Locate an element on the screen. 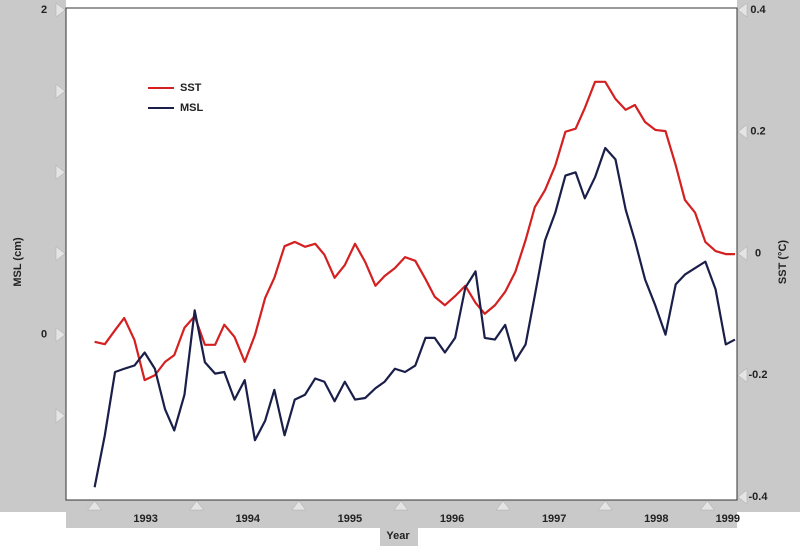 This screenshot has width=800, height=552. y2-tick-label: 0.2 is located at coordinates (757, 132).